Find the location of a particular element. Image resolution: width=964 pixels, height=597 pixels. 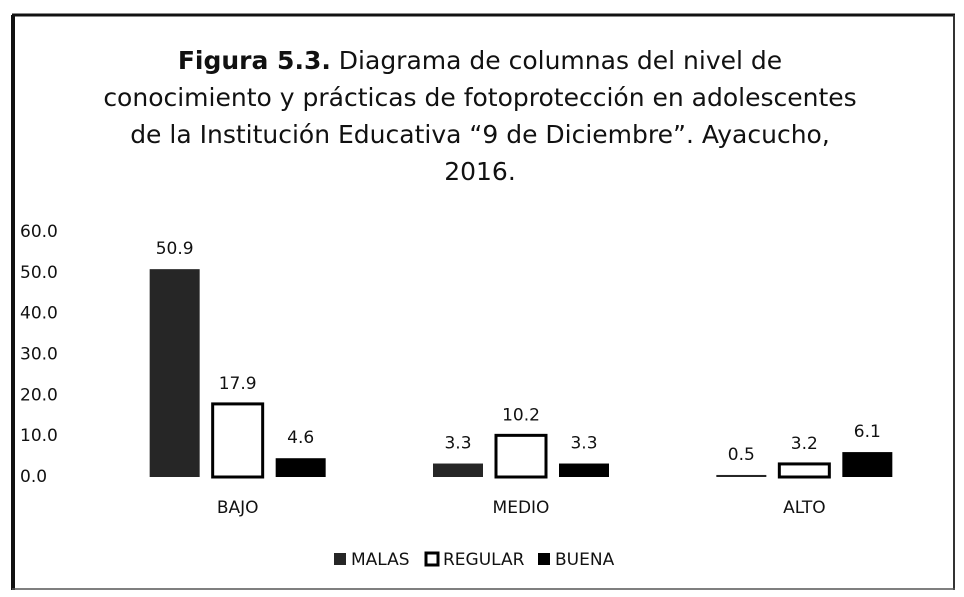

x-tick-label: ALTO is located at coordinates (804, 508).